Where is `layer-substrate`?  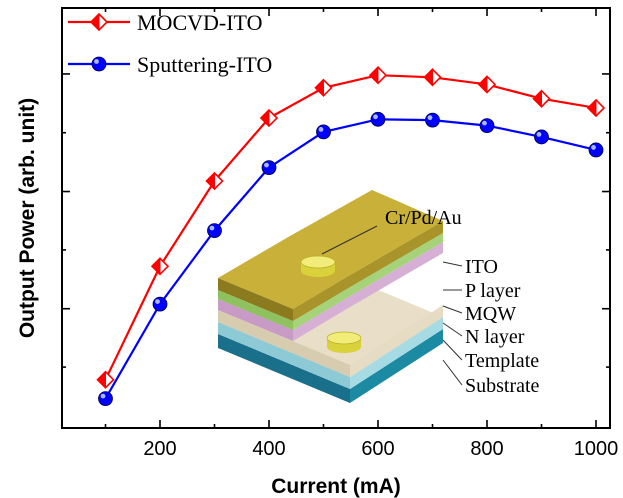 layer-substrate is located at coordinates (330, 366).